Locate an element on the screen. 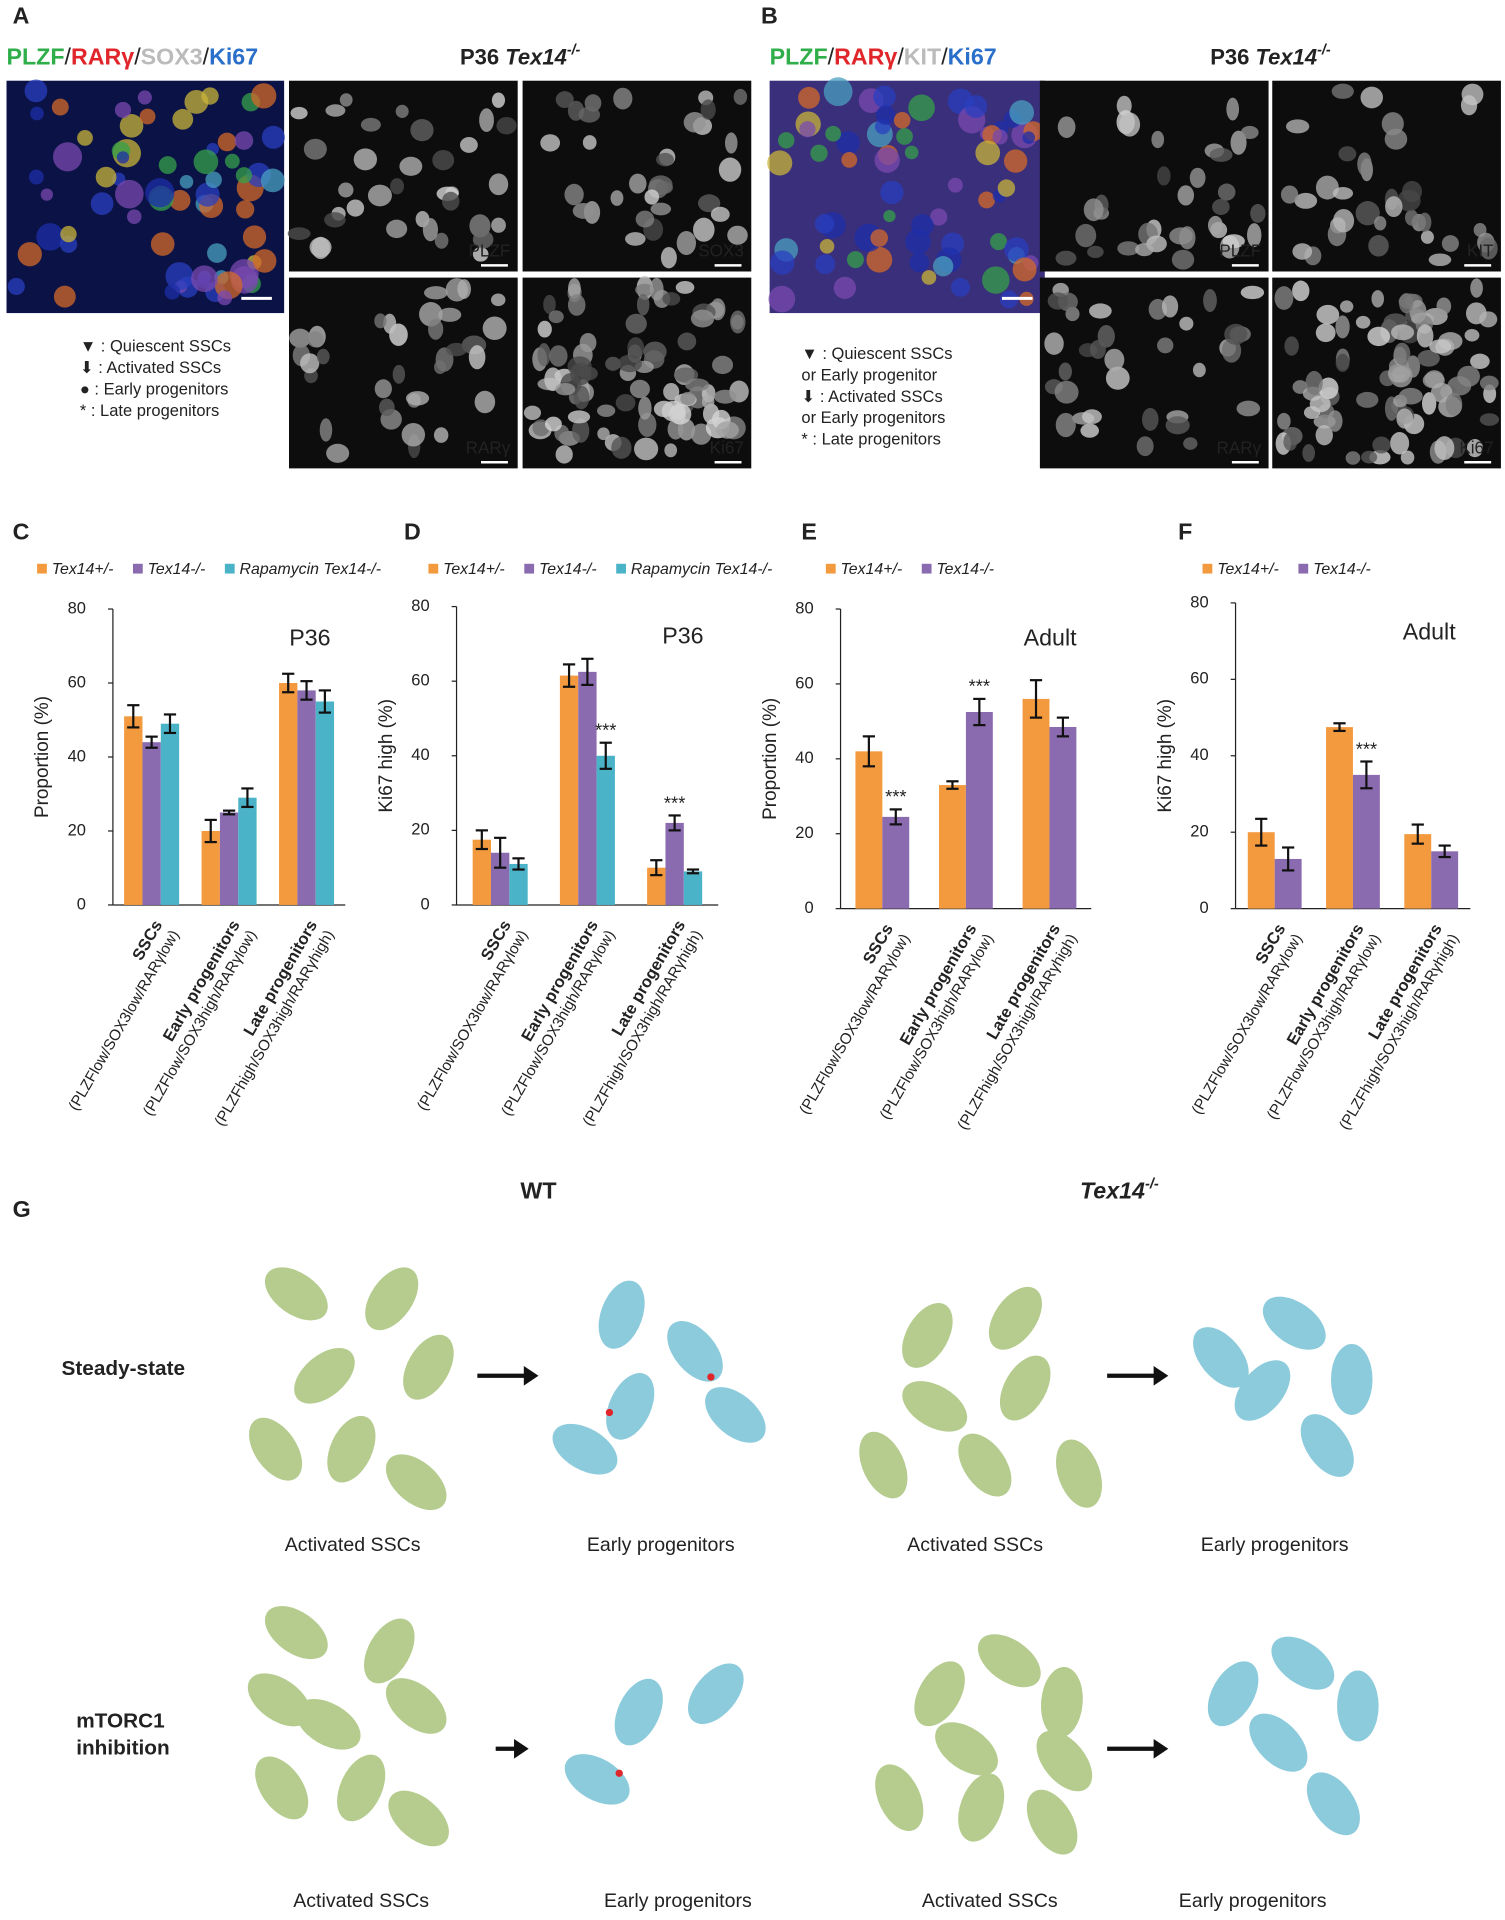 The image size is (1505, 1920). column-genotype: -/- is located at coordinates (1152, 1184).